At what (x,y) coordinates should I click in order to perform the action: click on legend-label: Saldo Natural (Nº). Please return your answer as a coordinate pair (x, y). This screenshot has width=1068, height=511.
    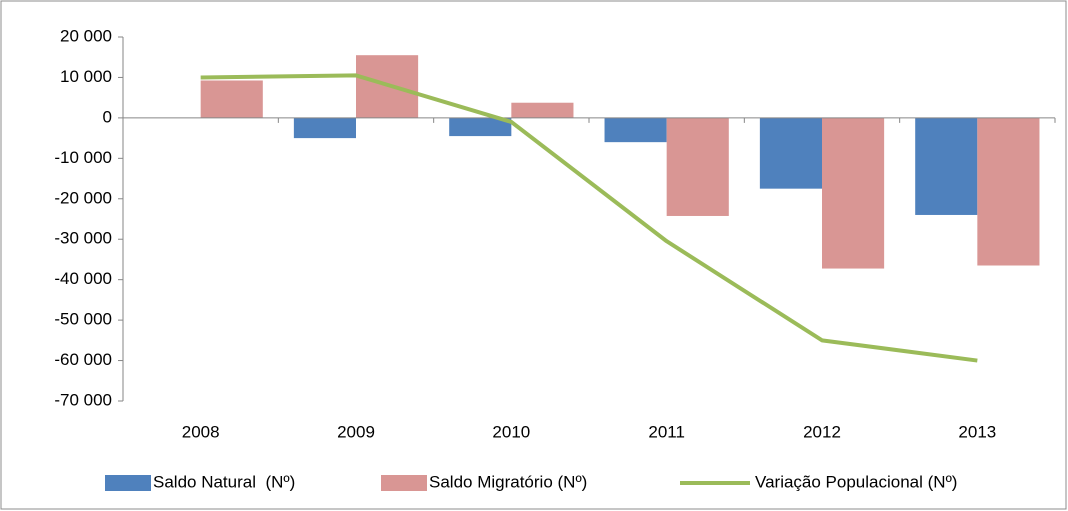
    Looking at the image, I should click on (224, 481).